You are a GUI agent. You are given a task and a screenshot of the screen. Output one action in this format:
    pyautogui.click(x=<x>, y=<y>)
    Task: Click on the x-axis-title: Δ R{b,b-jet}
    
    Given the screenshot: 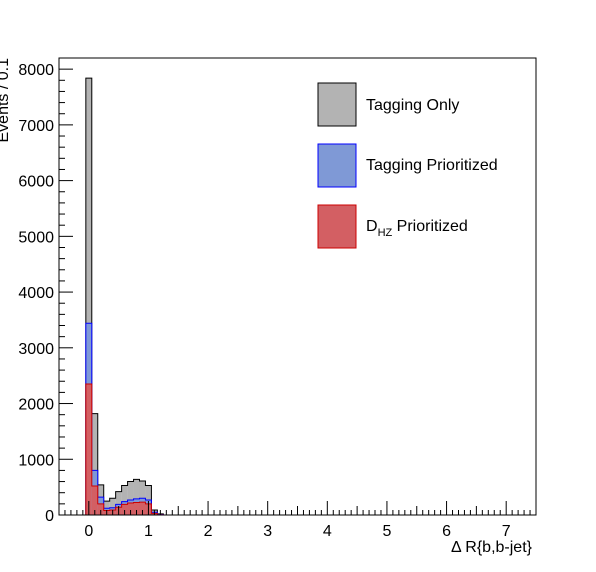 What is the action you would take?
    pyautogui.click(x=492, y=547)
    